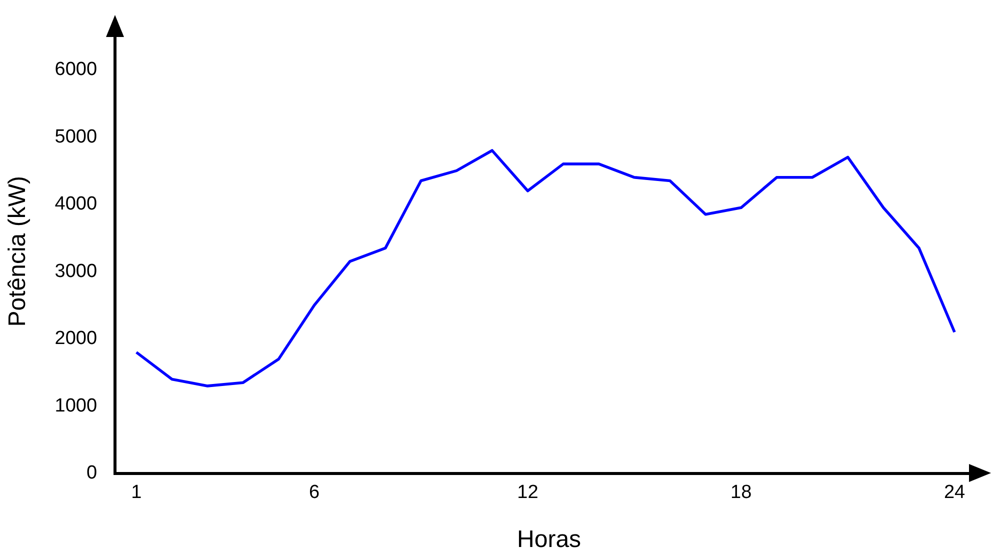  I want to click on x-axis-title: Horas, so click(549, 540).